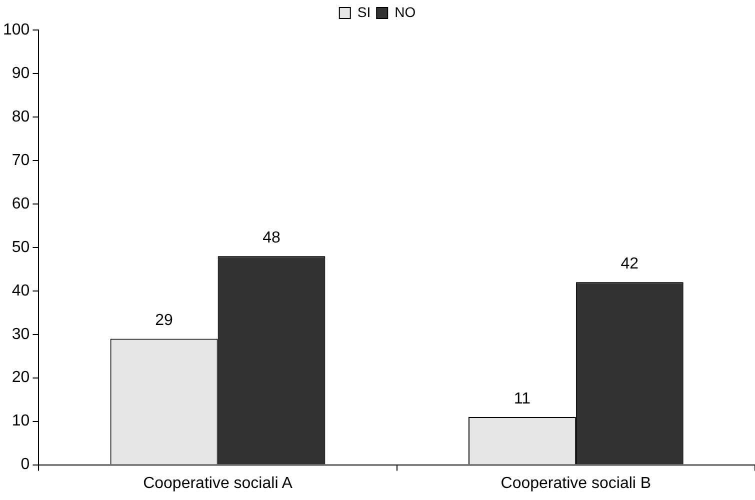 Image resolution: width=755 pixels, height=500 pixels. Describe the element at coordinates (576, 483) in the screenshot. I see `x-tick-label: Cooperative sociali B` at that location.